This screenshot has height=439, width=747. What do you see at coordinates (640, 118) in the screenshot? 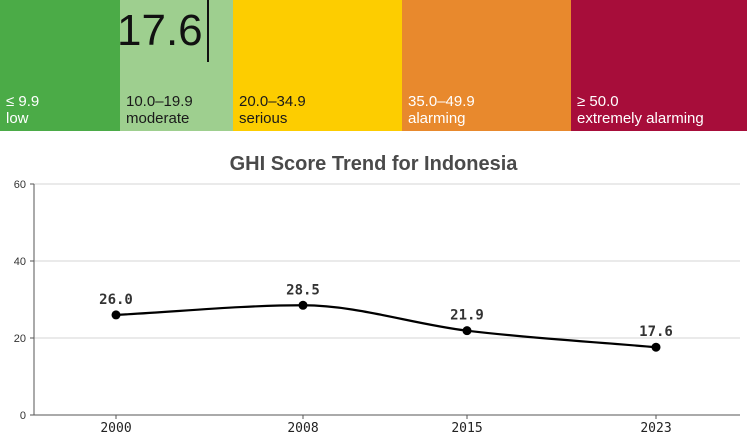
I see `scale-category: extremely alarming` at bounding box center [640, 118].